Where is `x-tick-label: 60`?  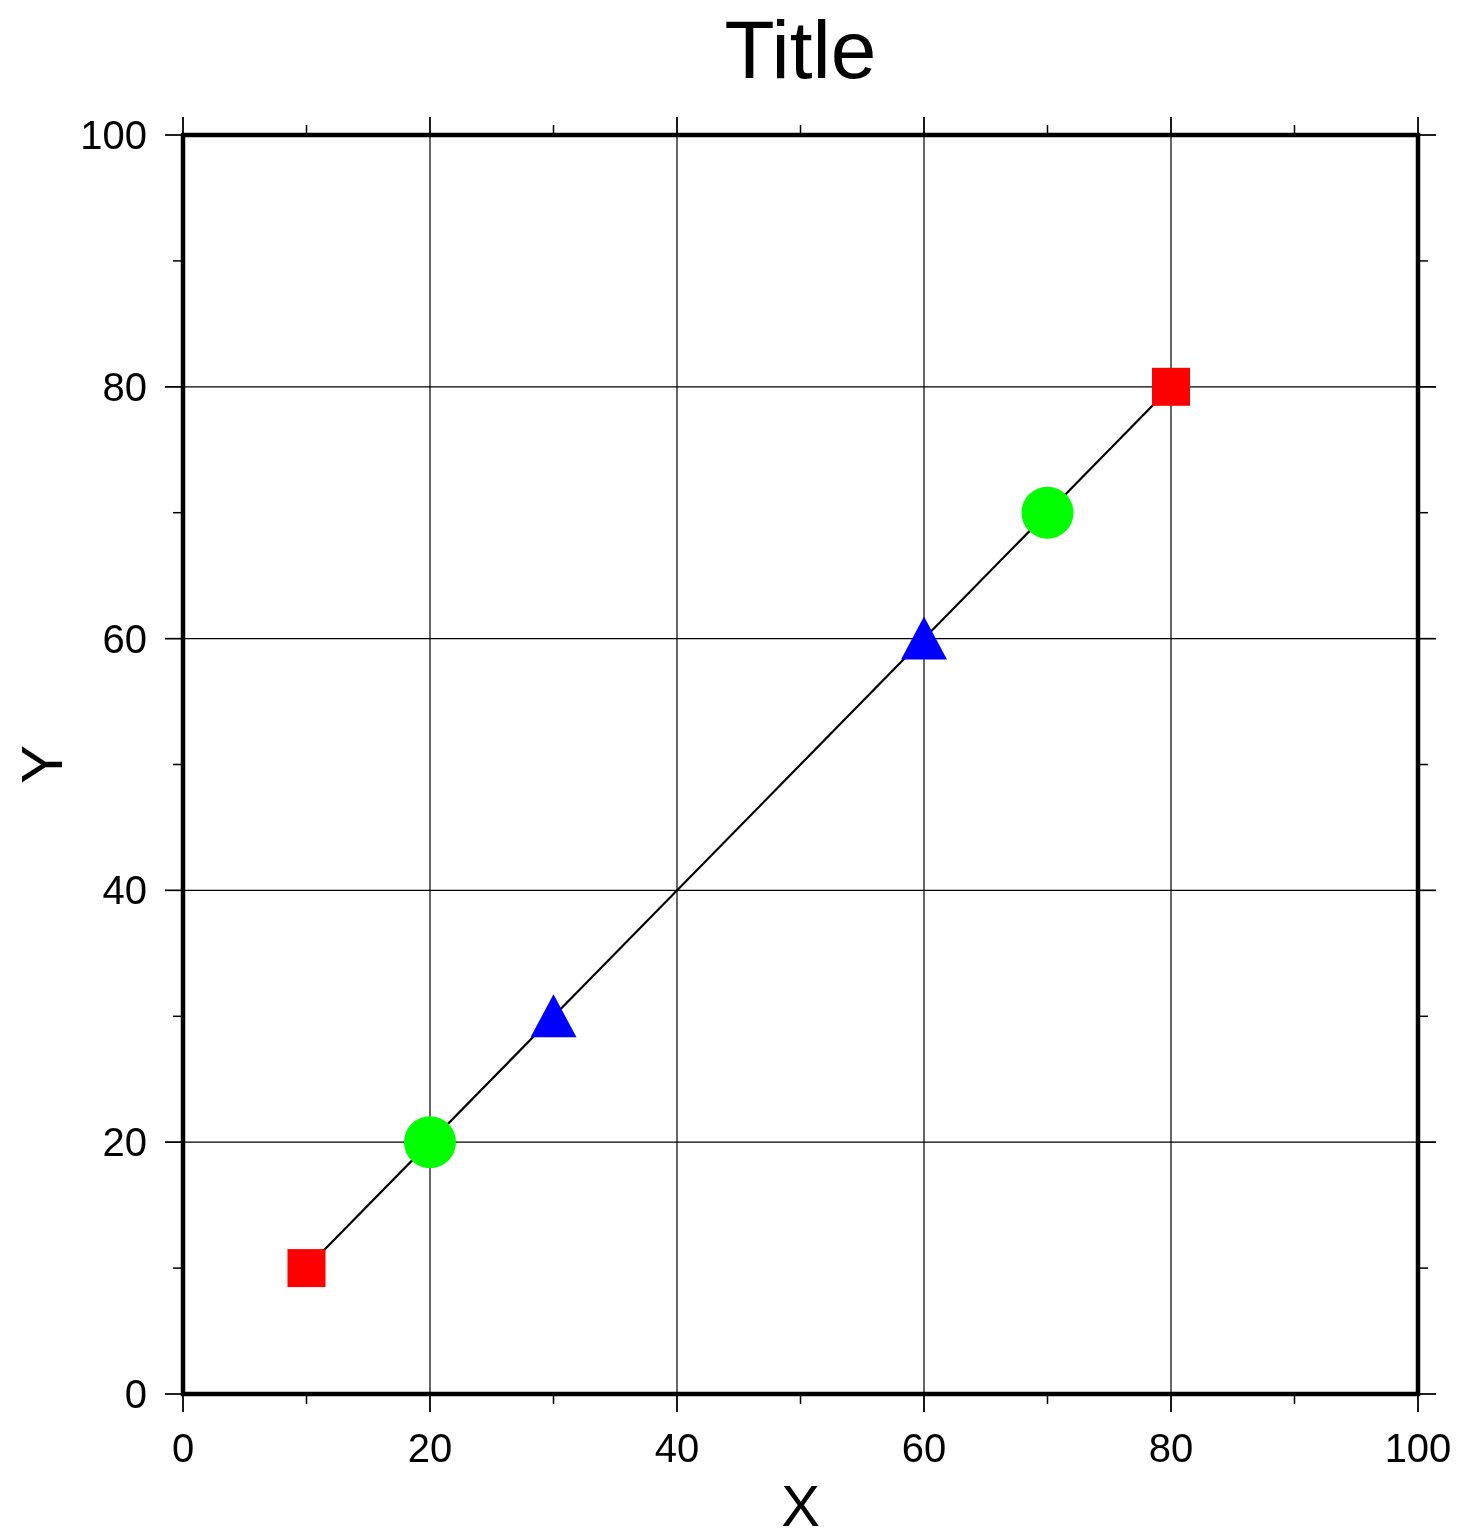 x-tick-label: 60 is located at coordinates (924, 1448).